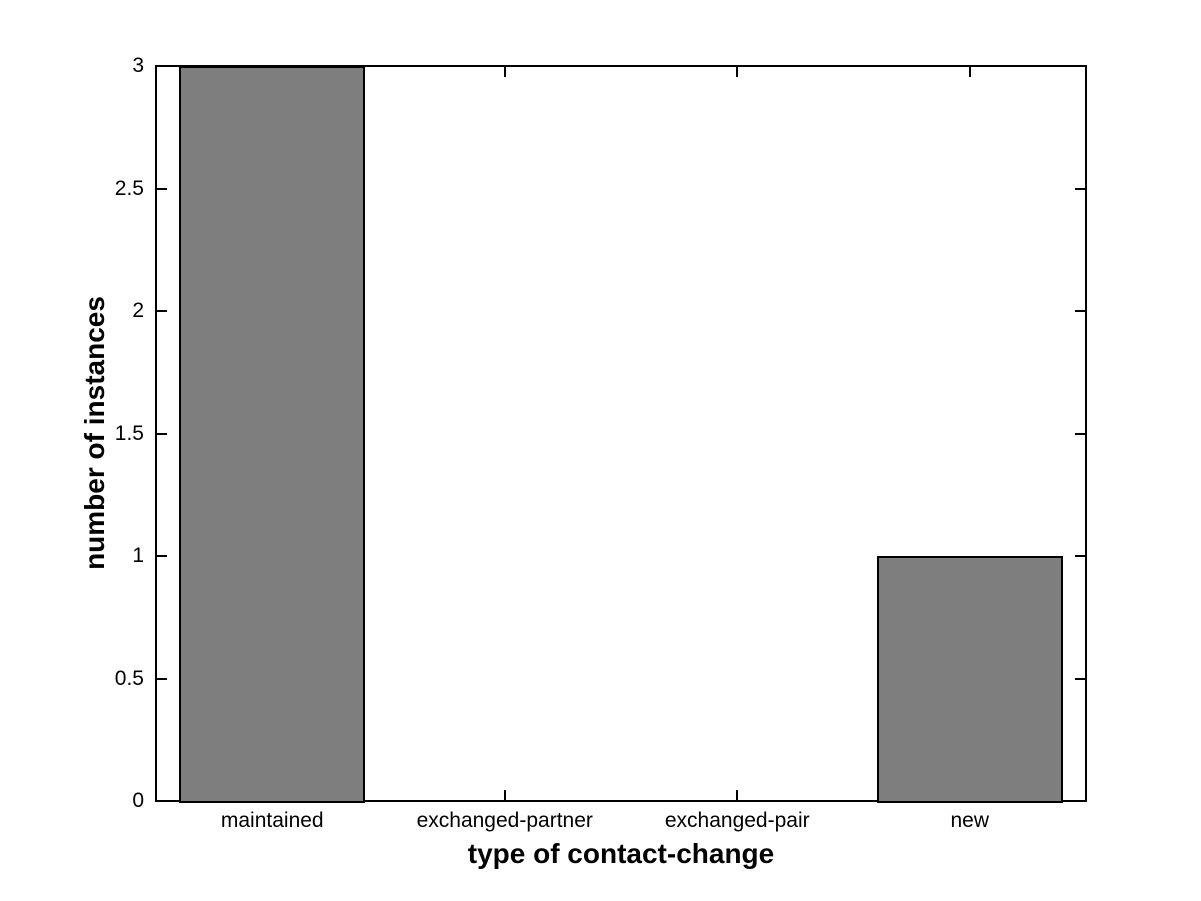 The width and height of the screenshot is (1201, 901). I want to click on y-tick-label: 2, so click(138, 310).